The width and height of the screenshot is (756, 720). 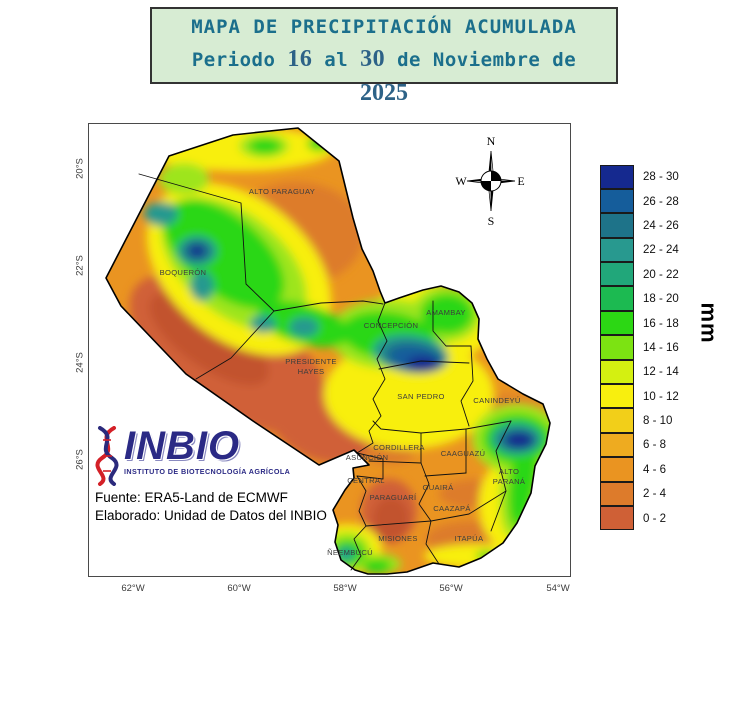 I want to click on label-parana: PARANÁ, so click(x=509, y=481).